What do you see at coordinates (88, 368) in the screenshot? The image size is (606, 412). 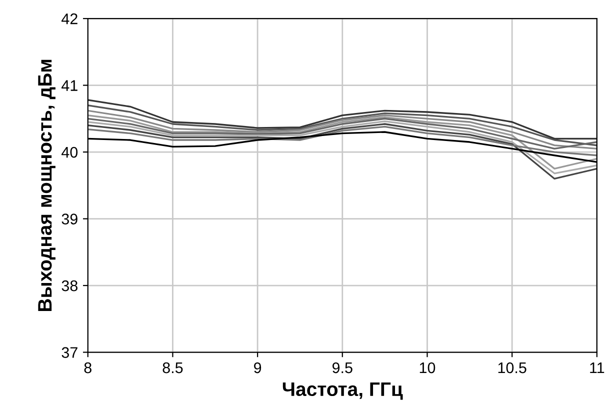 I see `x-tick-label: 8` at bounding box center [88, 368].